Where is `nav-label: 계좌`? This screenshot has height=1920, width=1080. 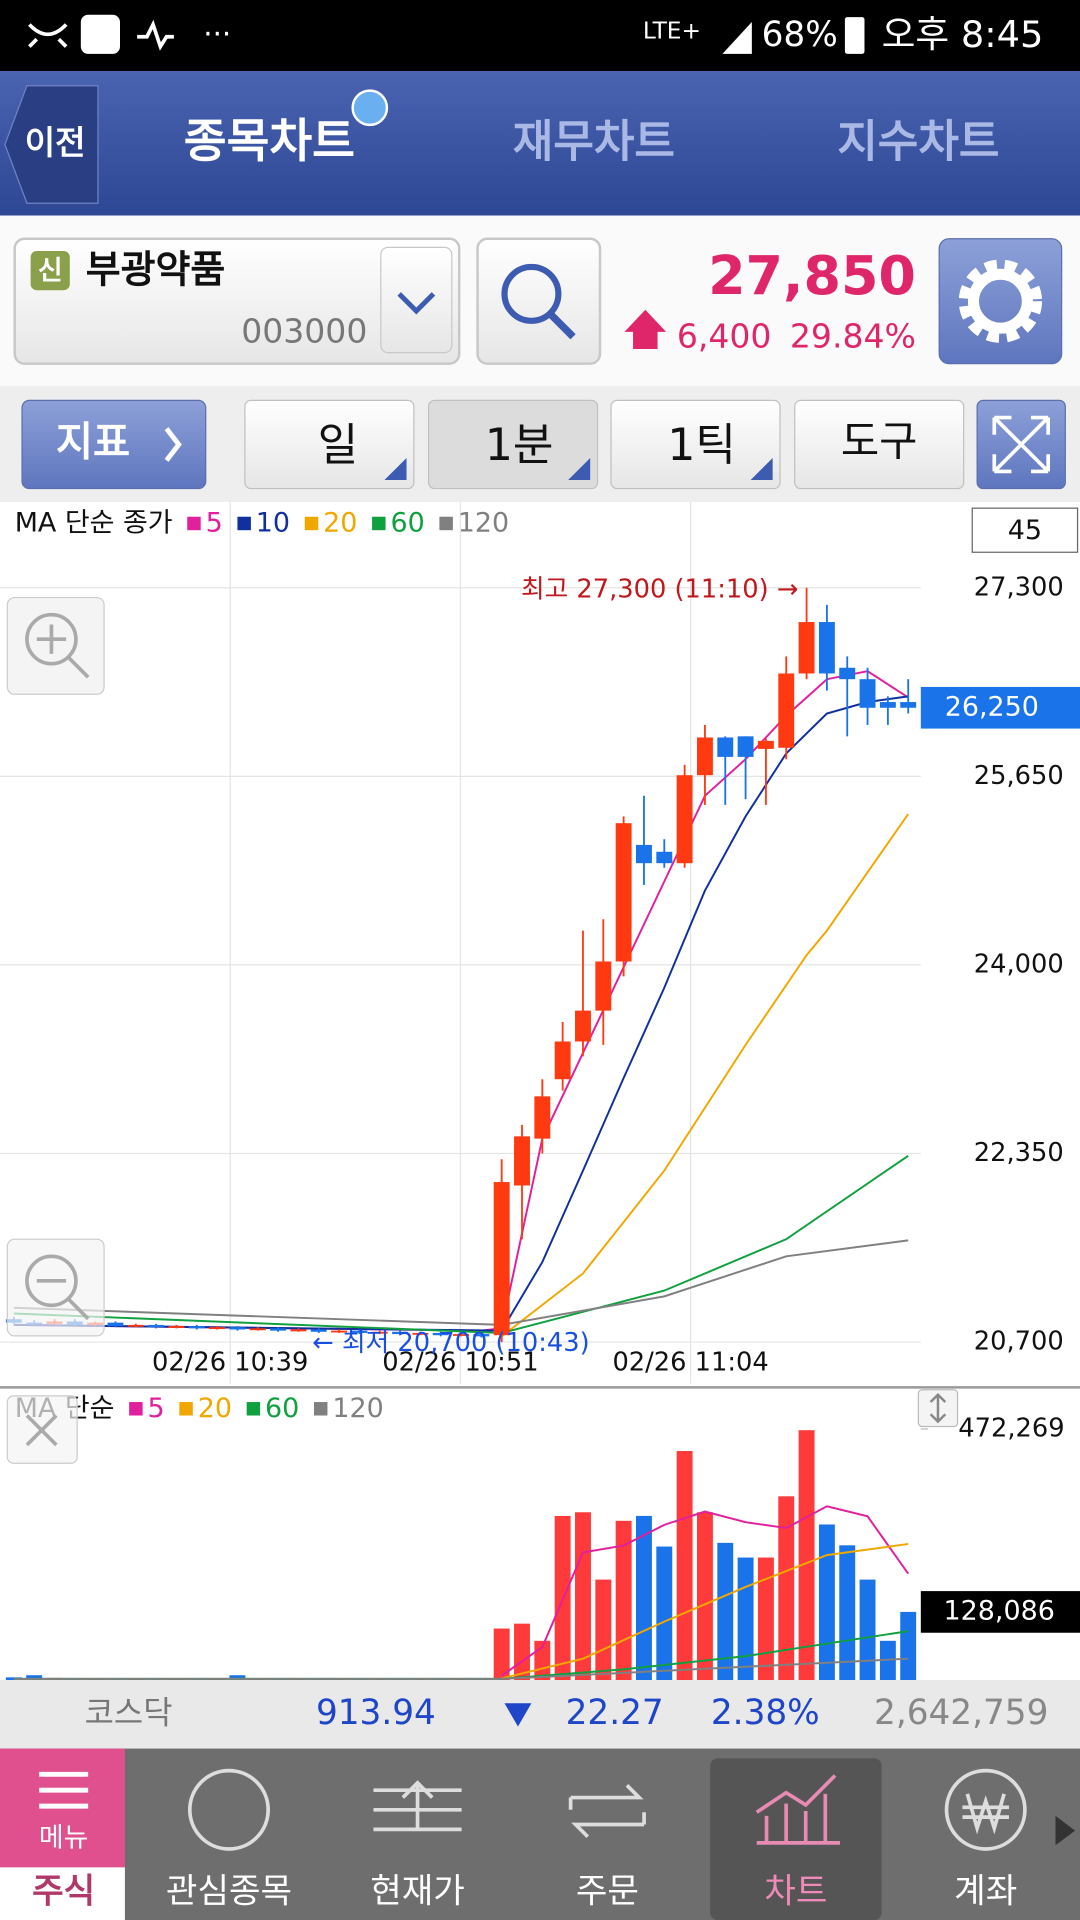 nav-label: 계좌 is located at coordinates (985, 1892).